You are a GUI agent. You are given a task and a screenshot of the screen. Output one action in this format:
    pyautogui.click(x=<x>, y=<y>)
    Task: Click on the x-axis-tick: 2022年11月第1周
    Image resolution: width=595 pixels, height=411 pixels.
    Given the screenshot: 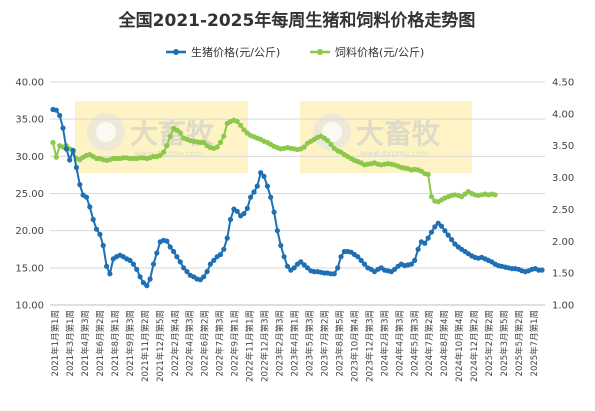 What is the action you would take?
    pyautogui.click(x=250, y=346)
    